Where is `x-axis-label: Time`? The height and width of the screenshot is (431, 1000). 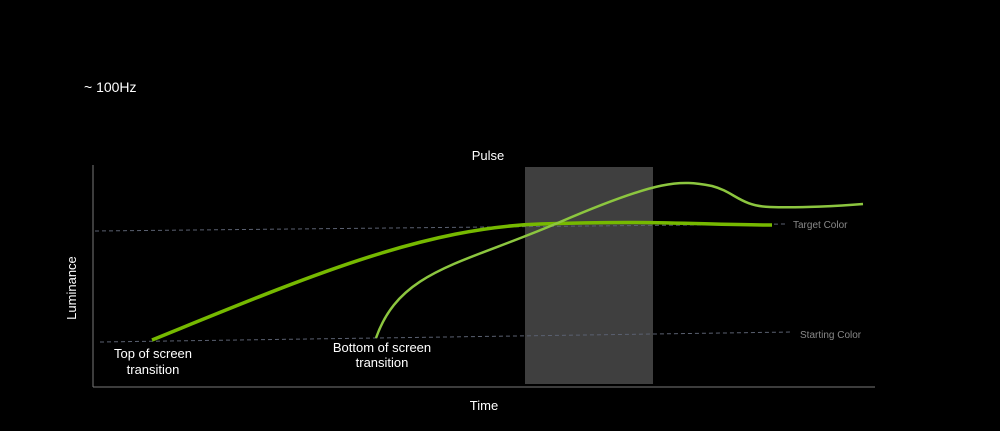
x-axis-label: Time is located at coordinates (484, 405).